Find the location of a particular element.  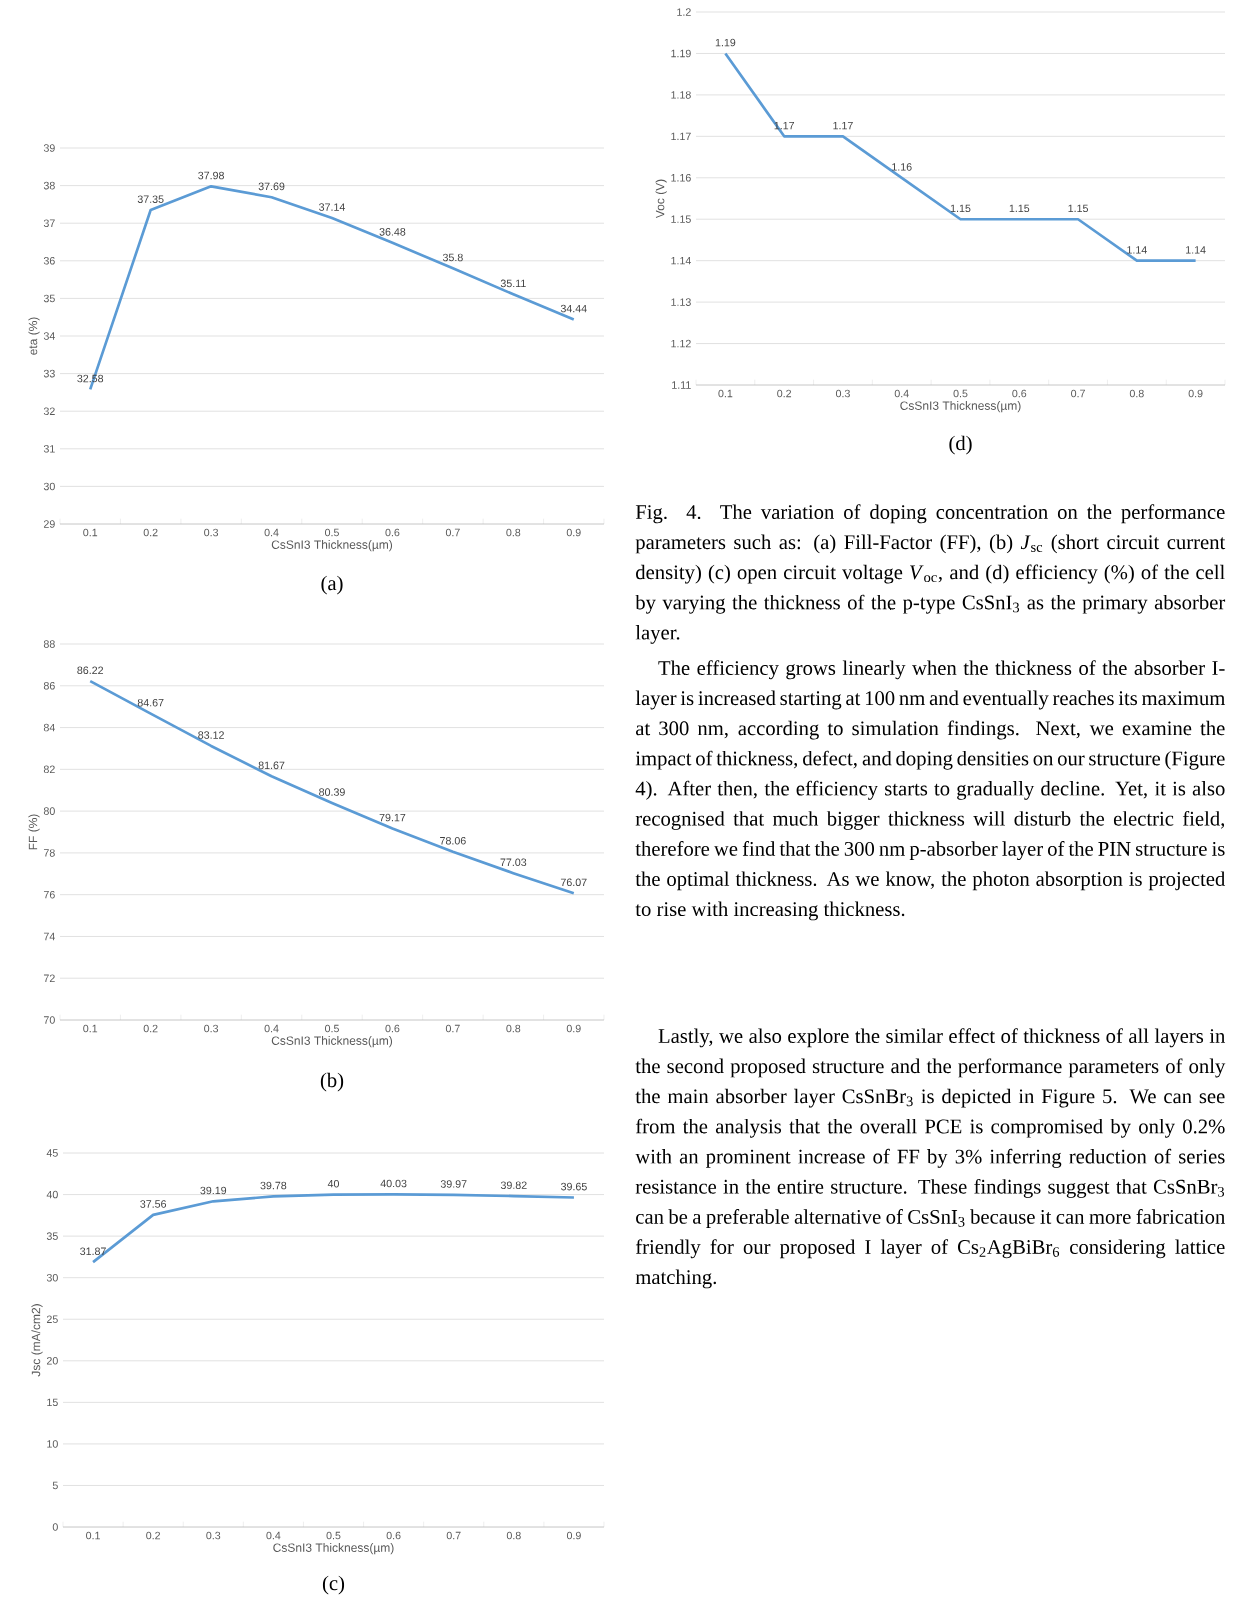

data-label: 37.35 is located at coordinates (150, 199).